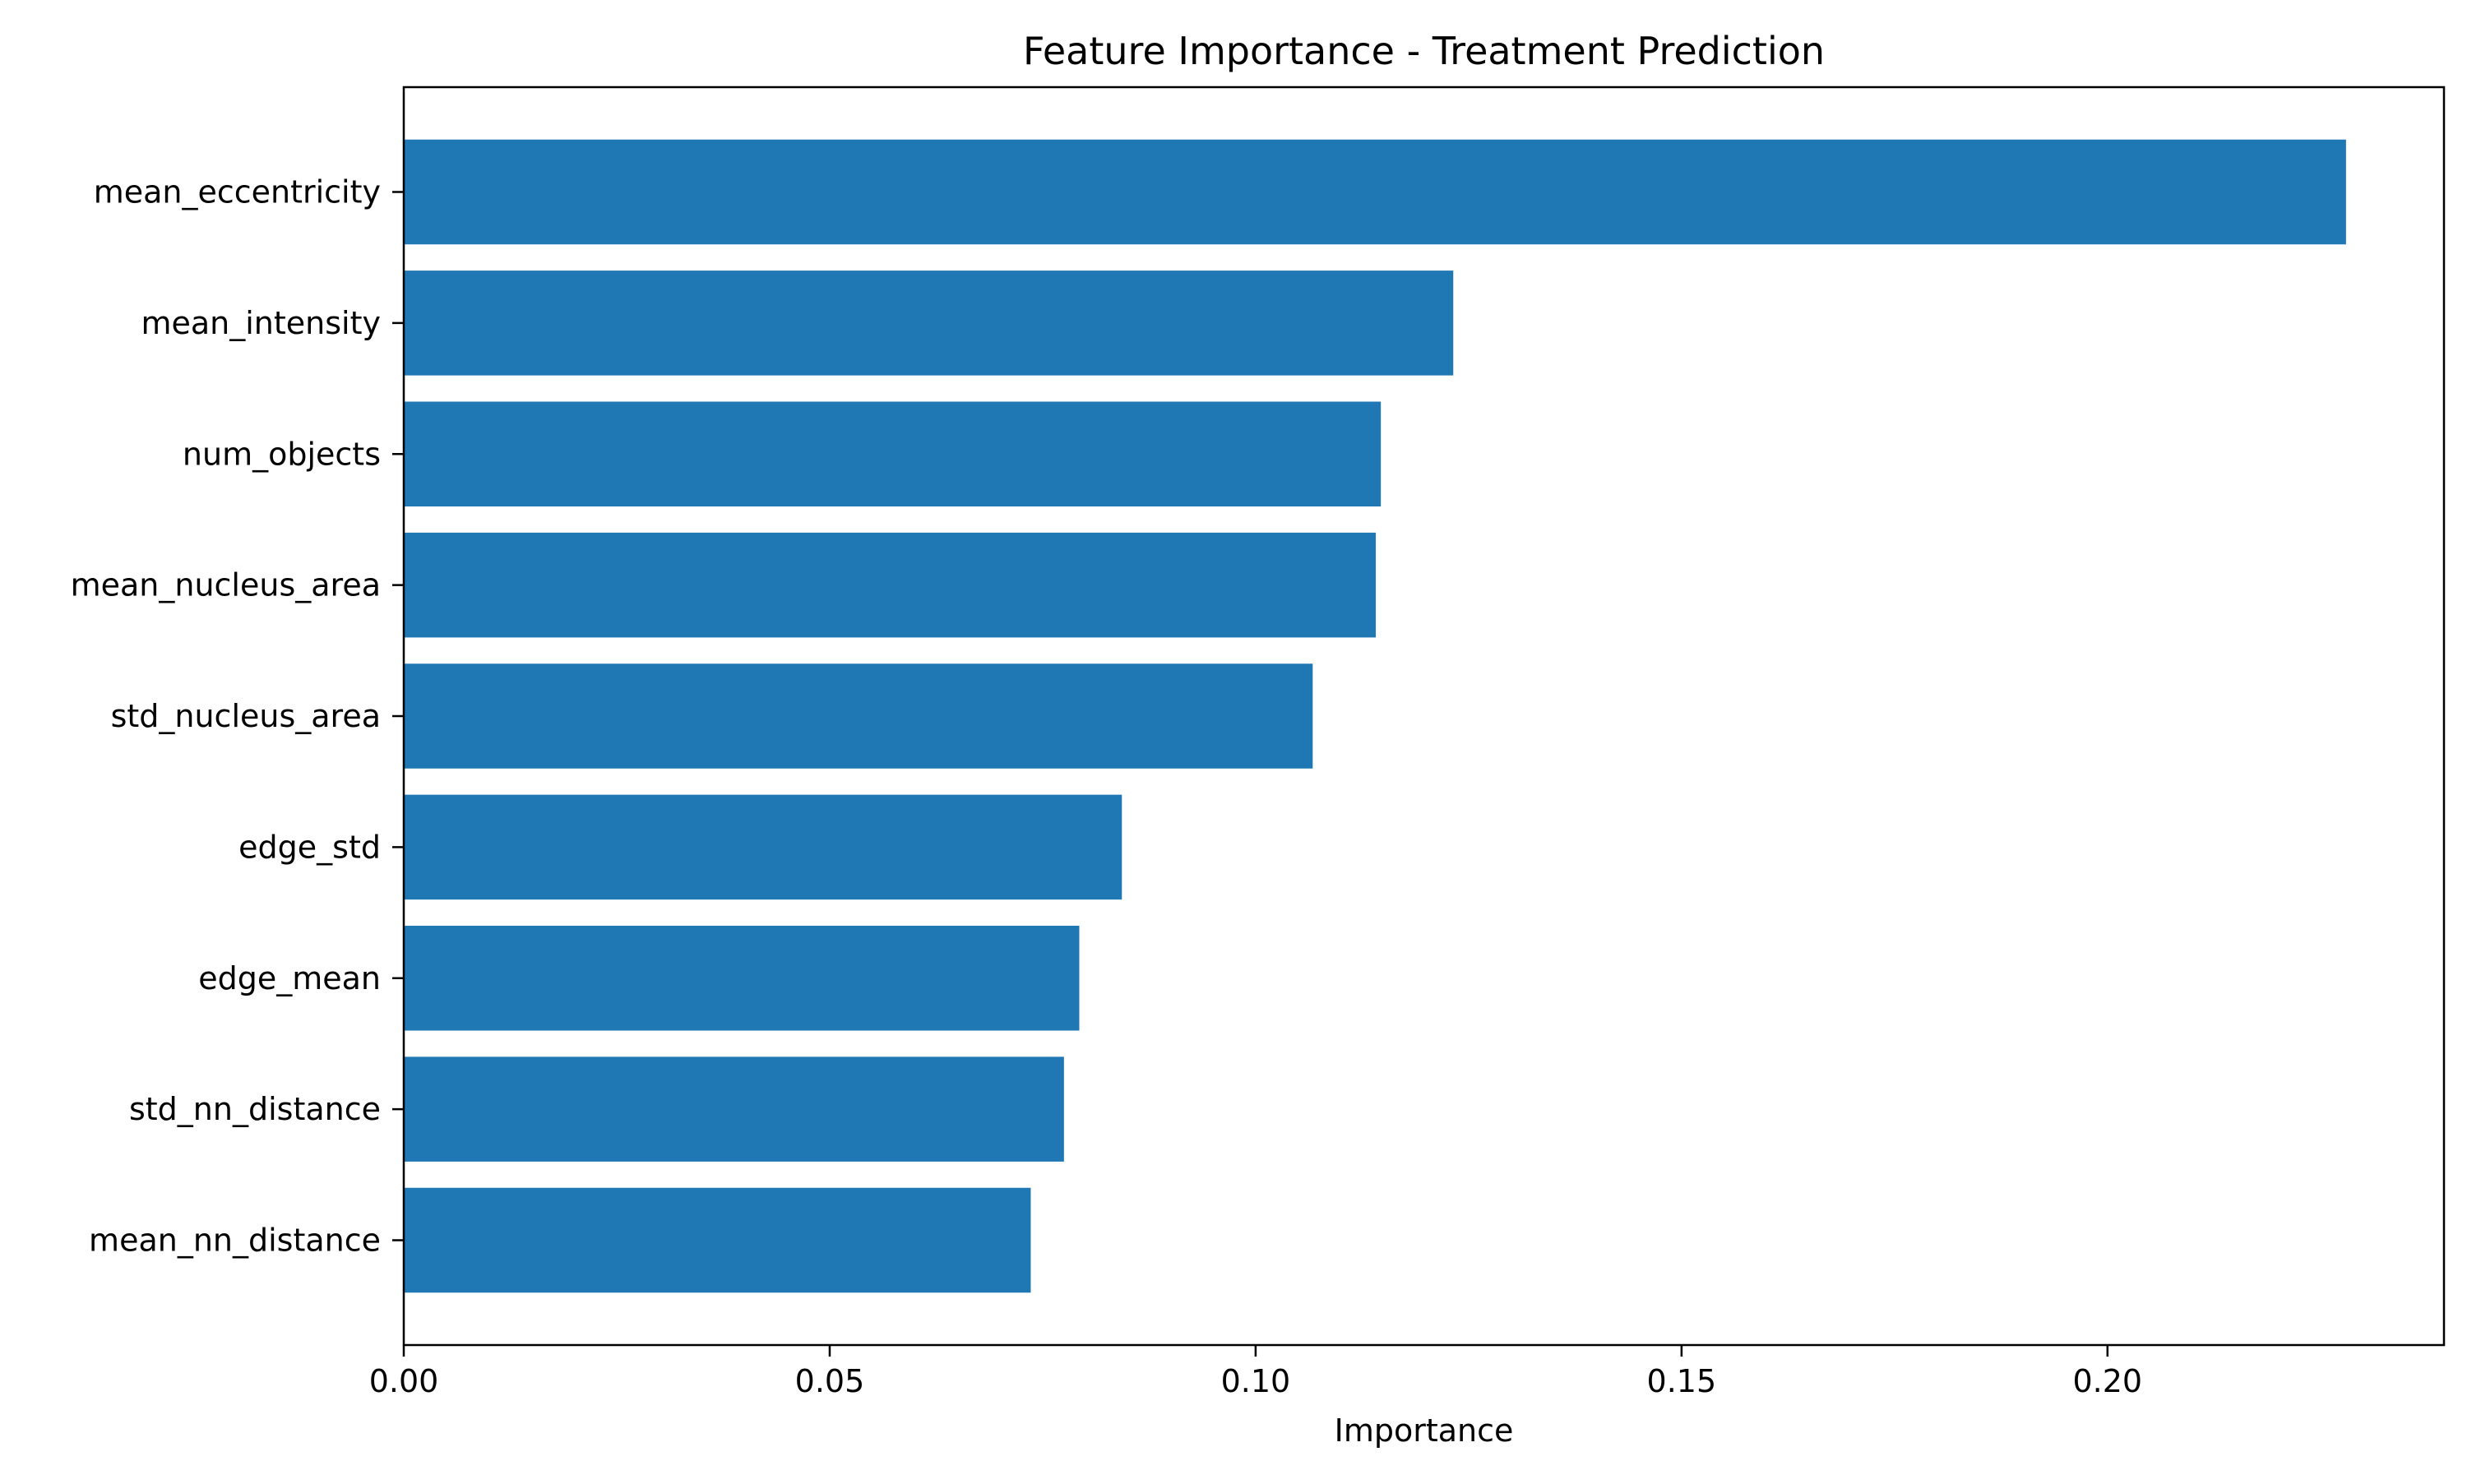 Image resolution: width=2467 pixels, height=1484 pixels. Describe the element at coordinates (929, 323) in the screenshot. I see `bar-mean-intensity` at that location.